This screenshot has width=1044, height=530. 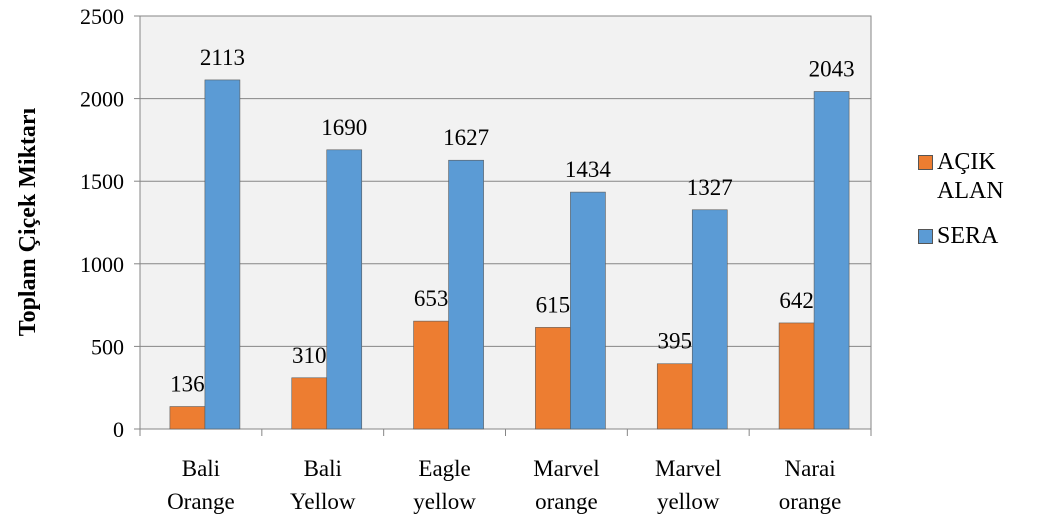 I want to click on category-label-line: Orange, so click(x=201, y=501).